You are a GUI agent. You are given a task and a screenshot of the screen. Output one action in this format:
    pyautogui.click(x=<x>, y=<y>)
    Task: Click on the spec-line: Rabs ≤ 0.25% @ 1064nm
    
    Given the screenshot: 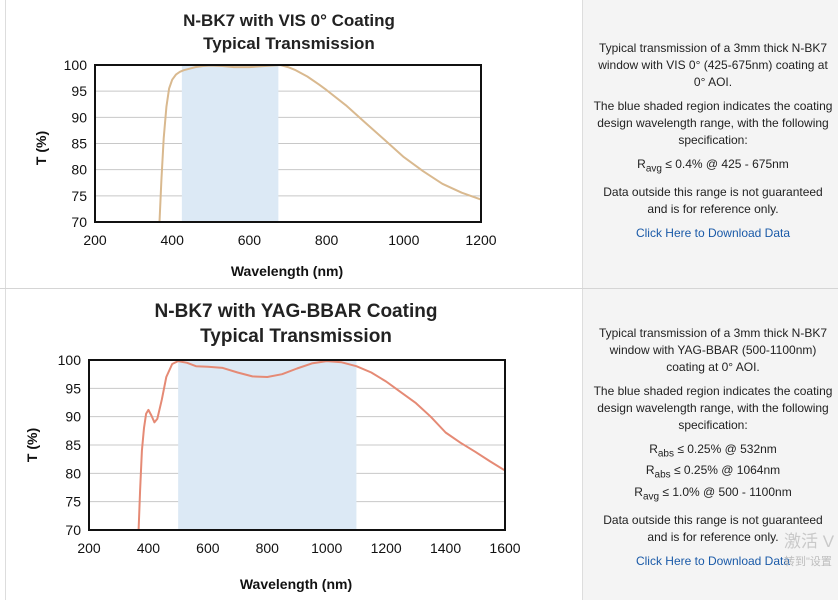 What is the action you would take?
    pyautogui.click(x=713, y=472)
    